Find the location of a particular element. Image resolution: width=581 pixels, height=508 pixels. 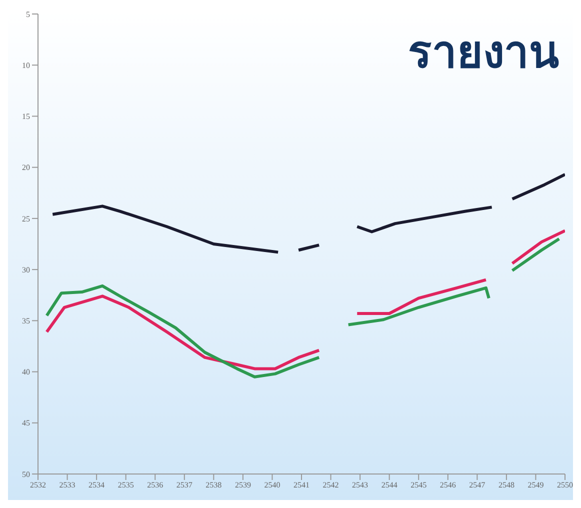

y-tick-label: 25 is located at coordinates (26, 219).